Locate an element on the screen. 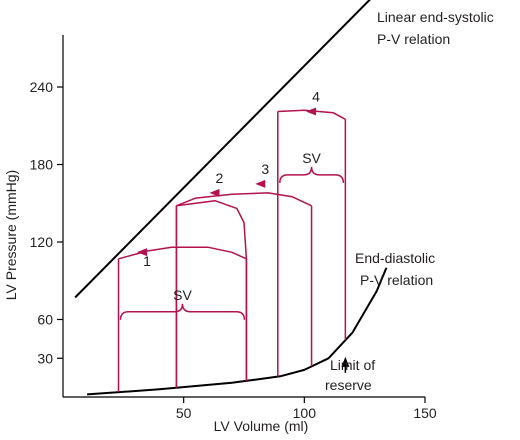 This screenshot has width=520, height=440. edp-label-line1: End-diastolic is located at coordinates (395, 258).